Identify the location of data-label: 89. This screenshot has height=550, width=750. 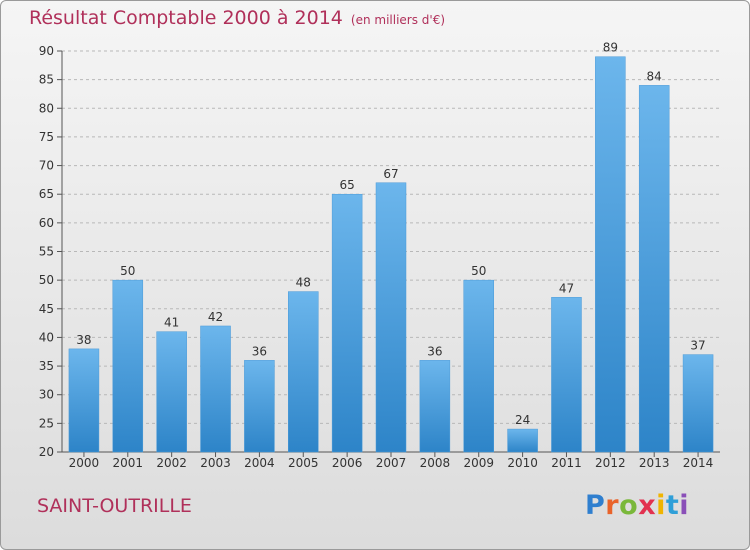
(610, 48).